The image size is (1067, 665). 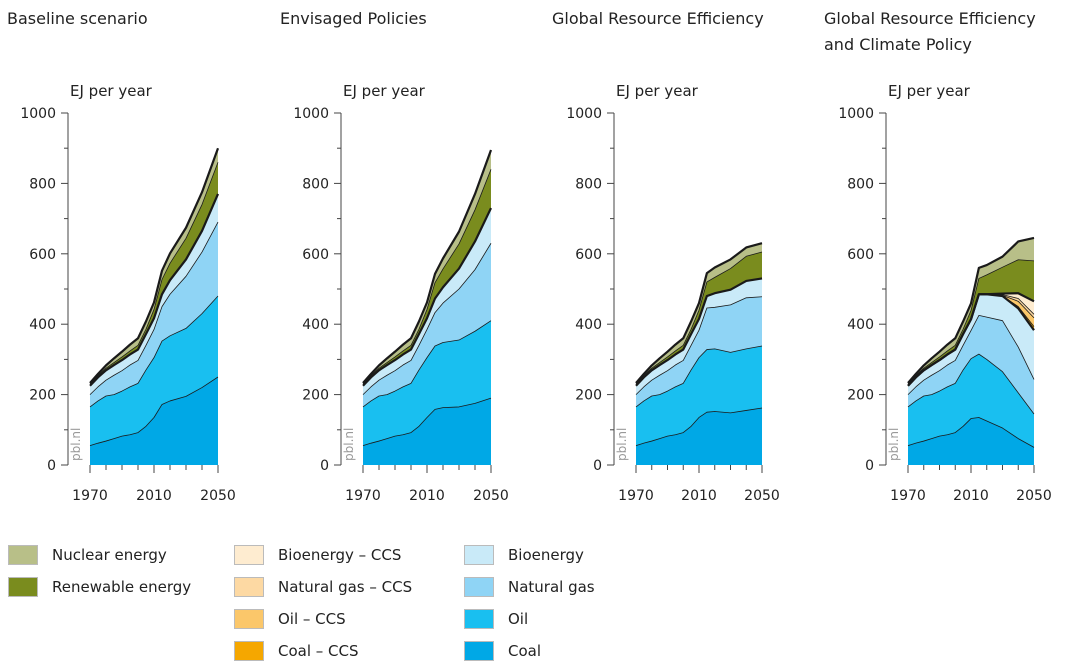 I want to click on legend-label: Bioenergy, so click(x=546, y=555).